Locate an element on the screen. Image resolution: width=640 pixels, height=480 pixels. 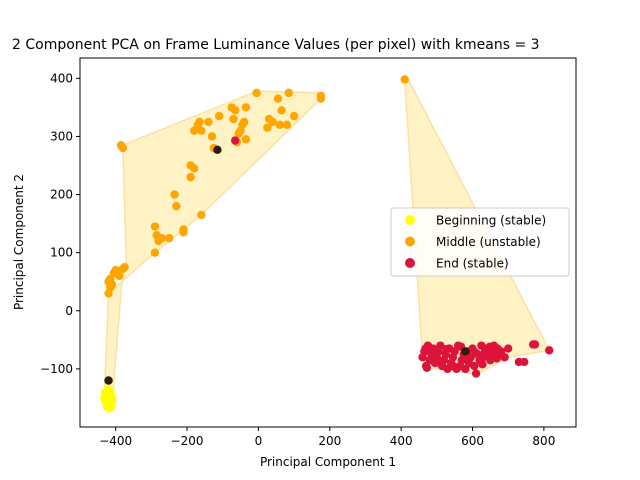
y-tick-label: 0 is located at coordinates (69, 311).